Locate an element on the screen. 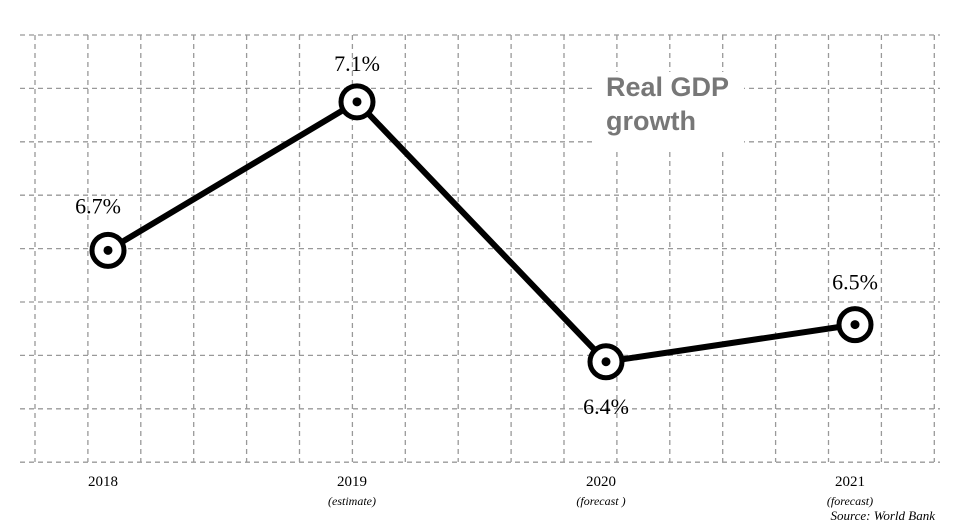 The image size is (960, 528). x-tick-note: (forecast ) is located at coordinates (600, 501).